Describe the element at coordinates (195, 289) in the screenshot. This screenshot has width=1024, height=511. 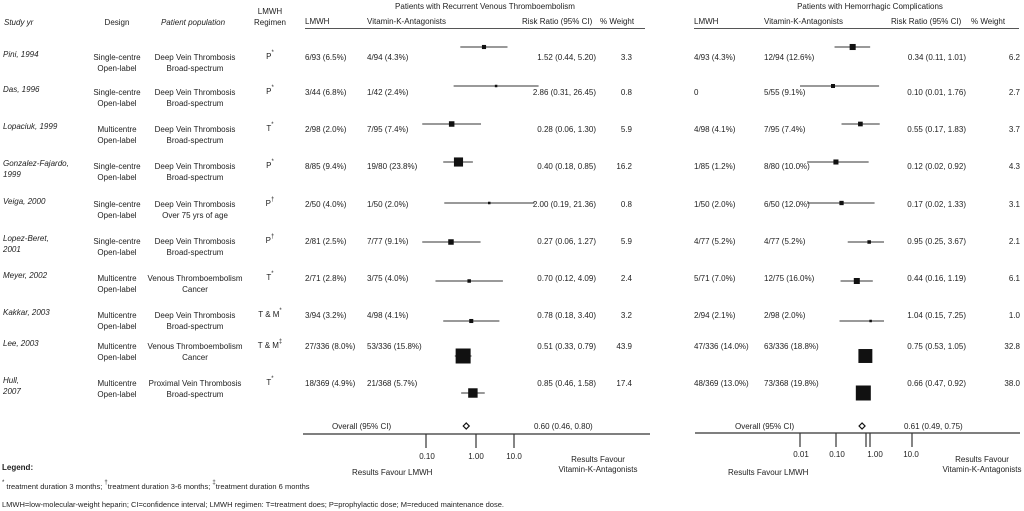
I see `patient-subgroup: Cancer` at that location.